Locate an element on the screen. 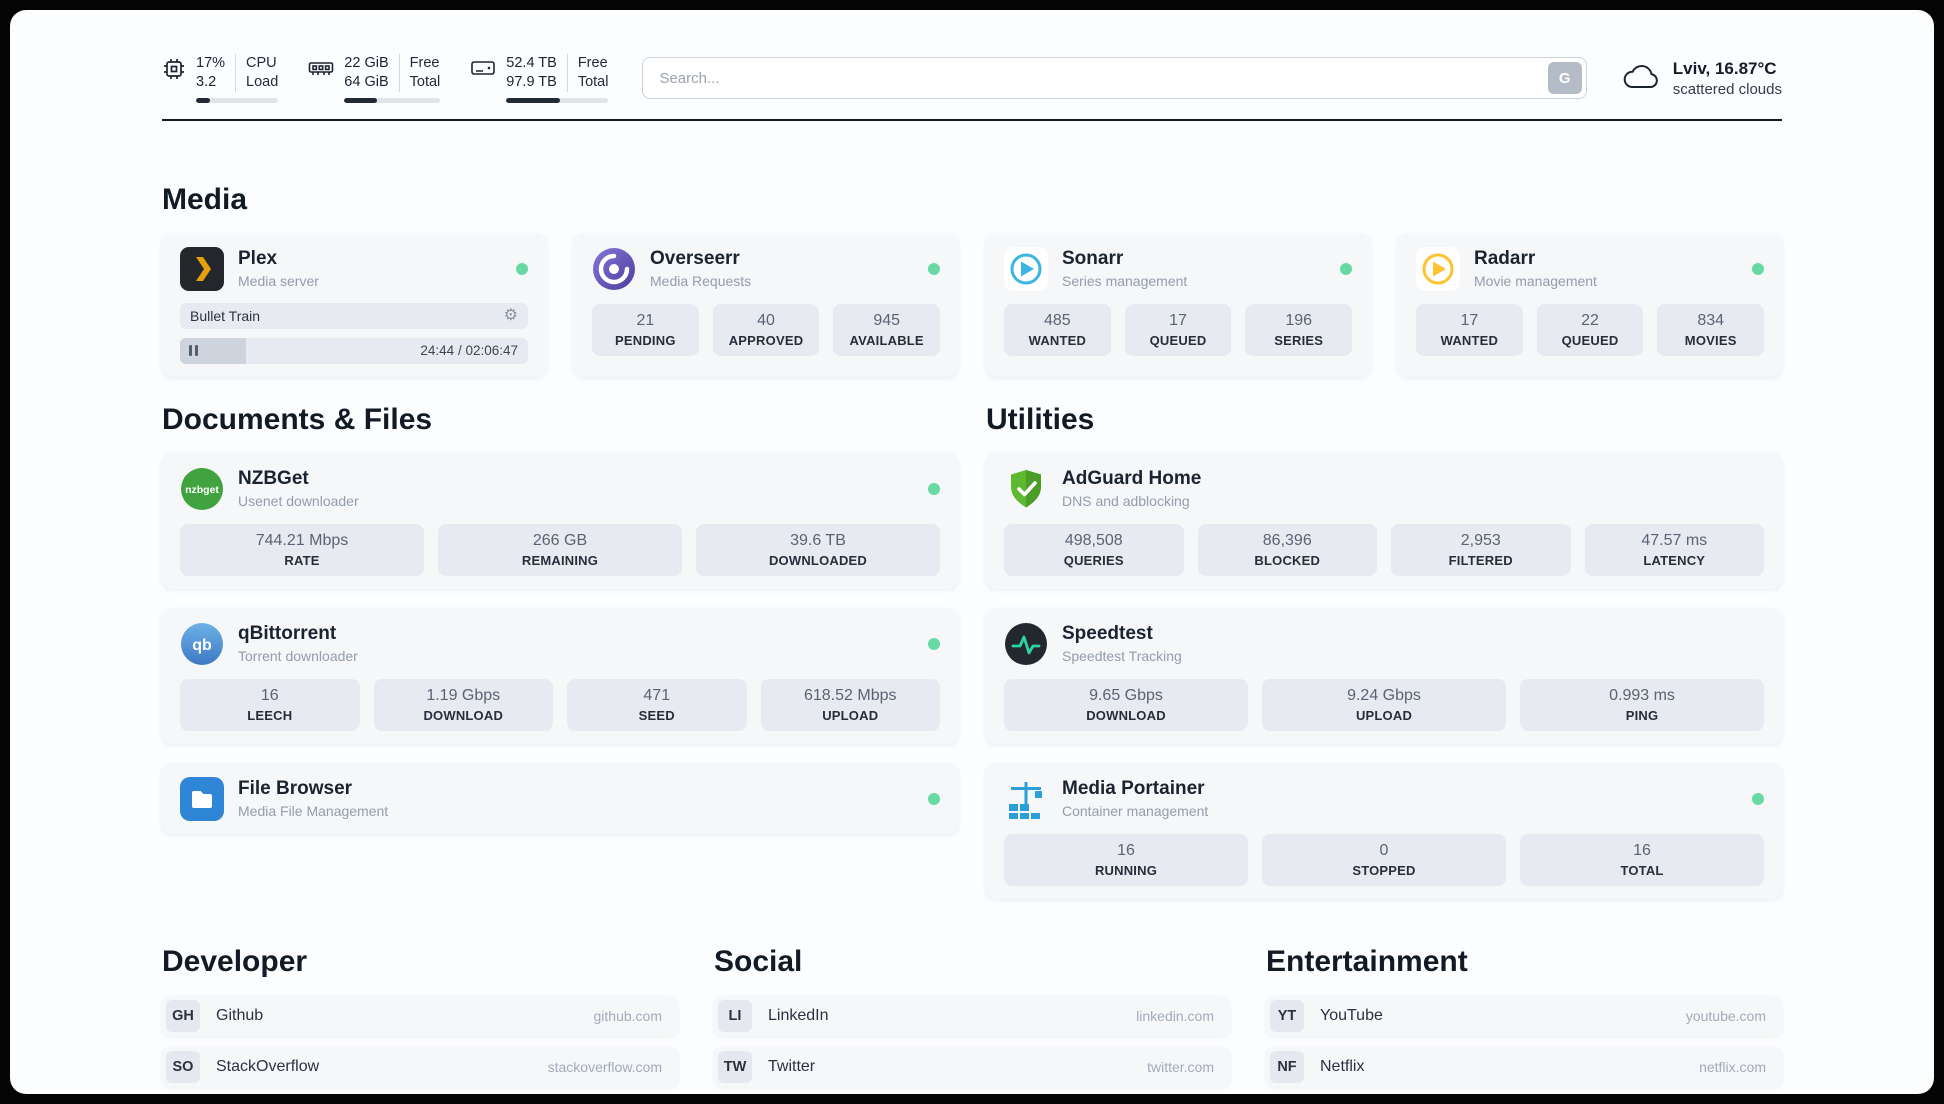 The image size is (1944, 1104). settings-gear-icon: ⚙ is located at coordinates (510, 315).